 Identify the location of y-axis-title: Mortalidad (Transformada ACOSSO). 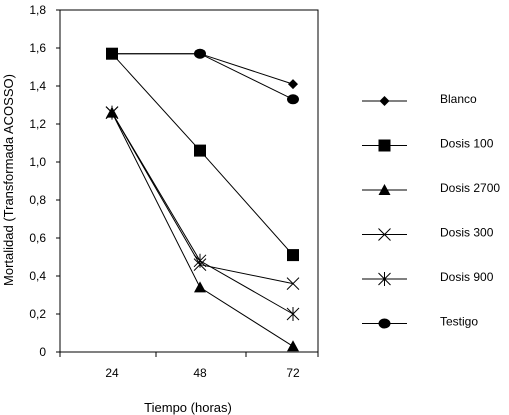
(8, 180).